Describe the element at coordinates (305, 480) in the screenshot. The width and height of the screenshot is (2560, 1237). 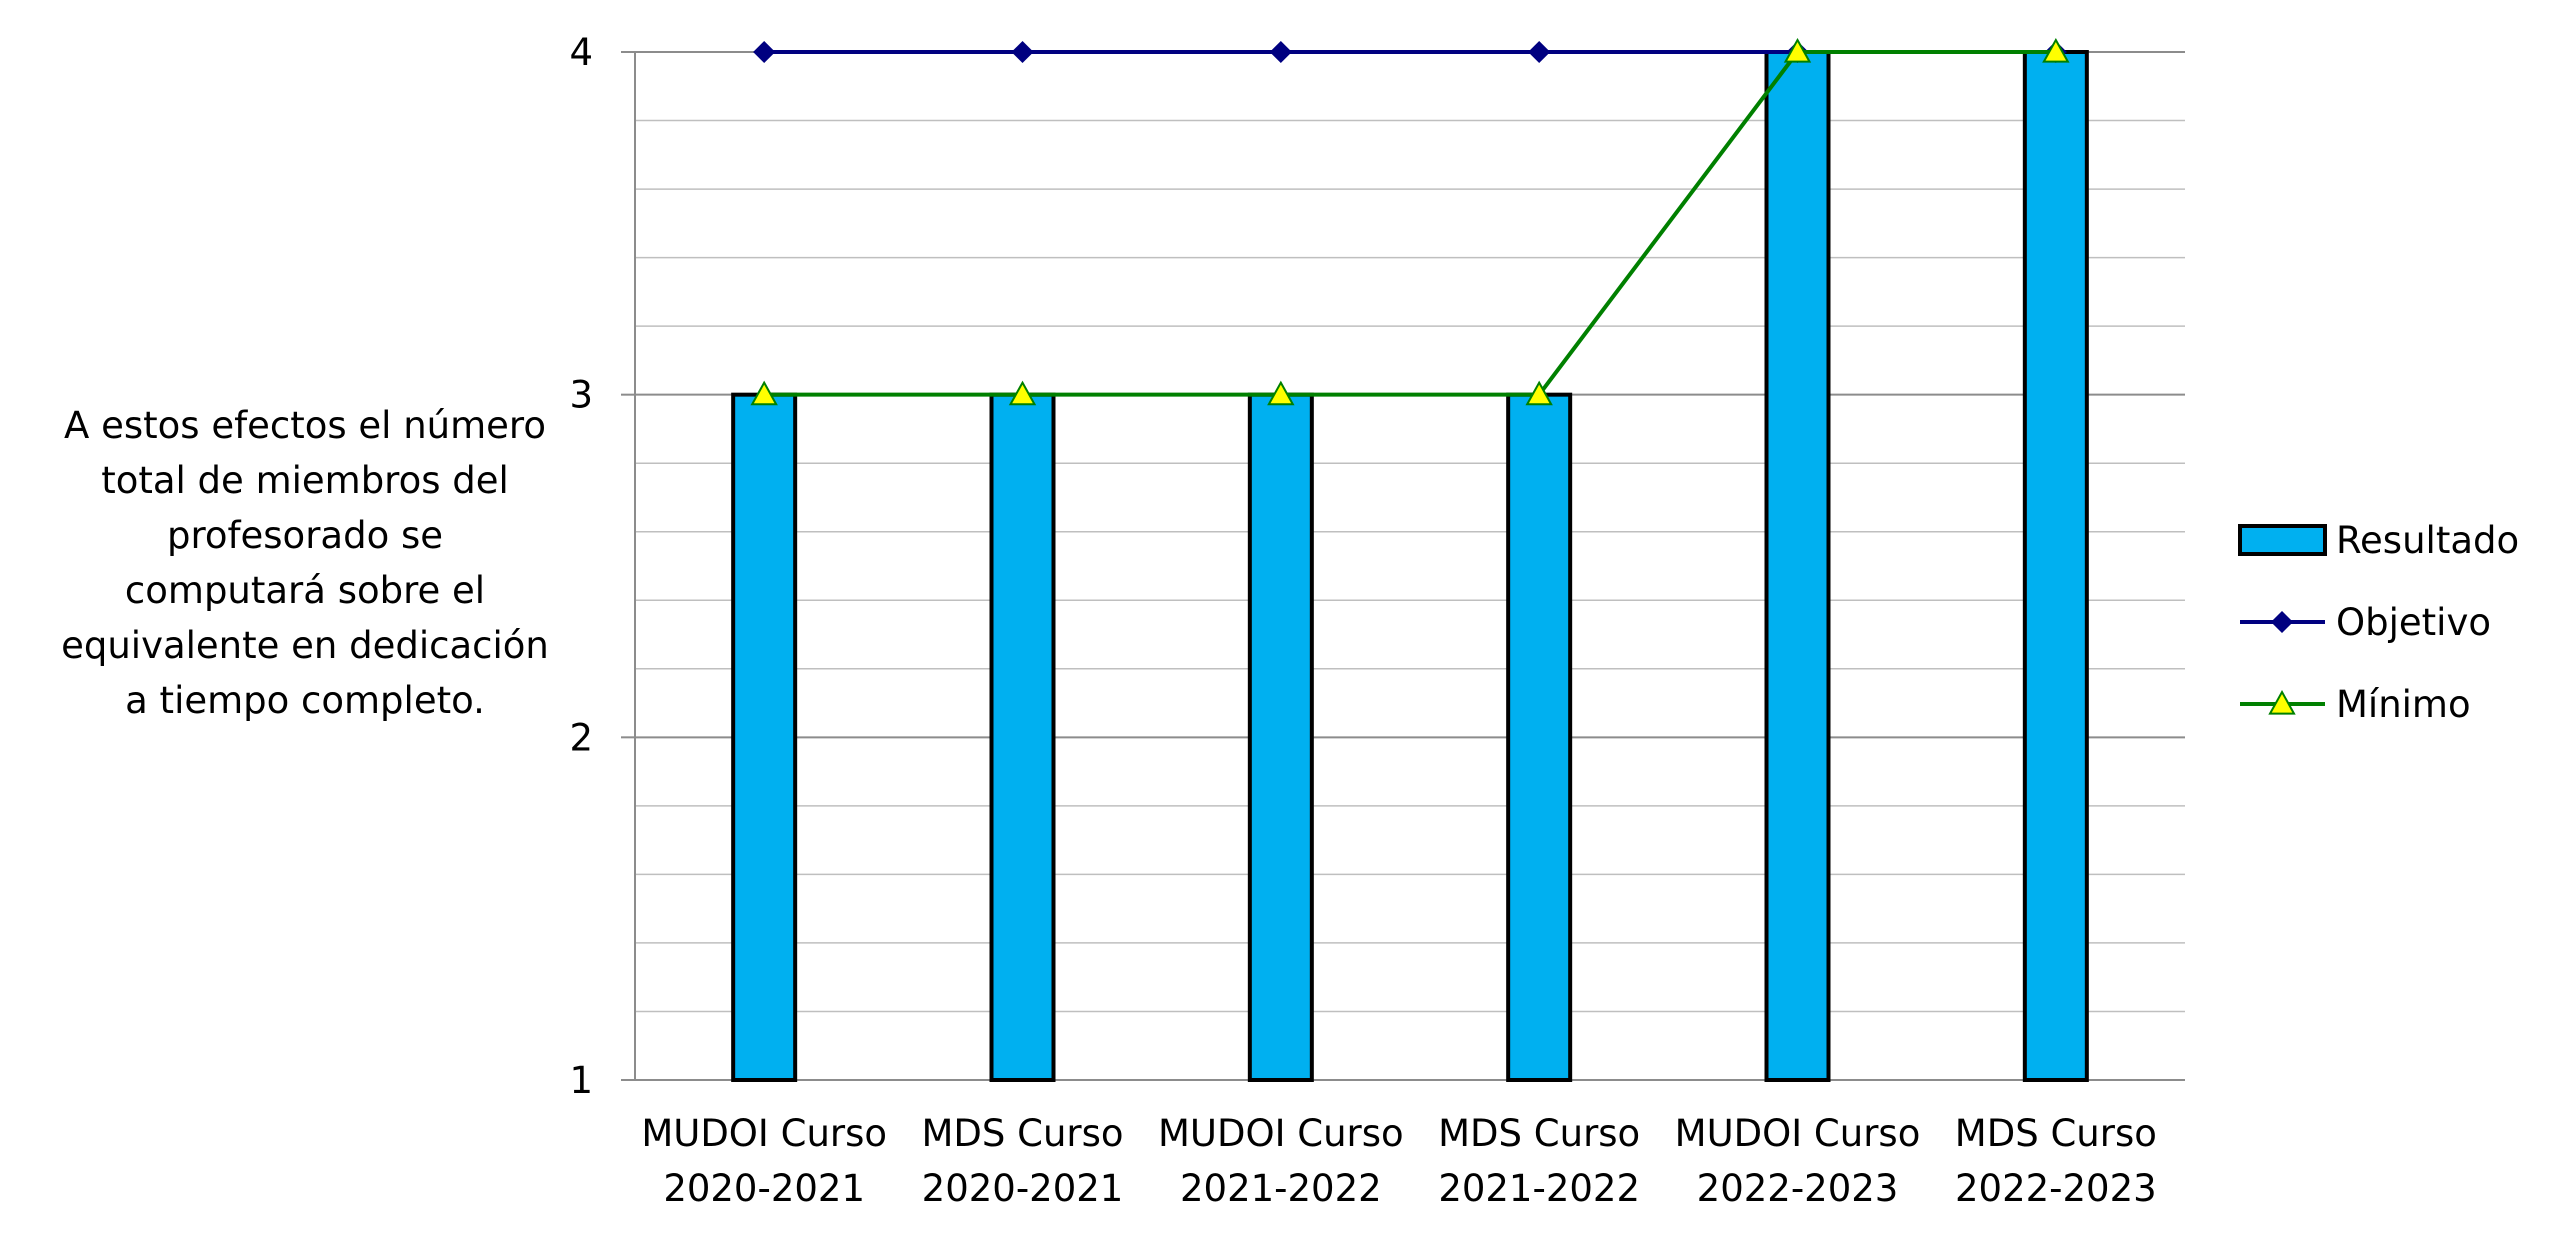
I see `side-note-line: total de miembros del` at that location.